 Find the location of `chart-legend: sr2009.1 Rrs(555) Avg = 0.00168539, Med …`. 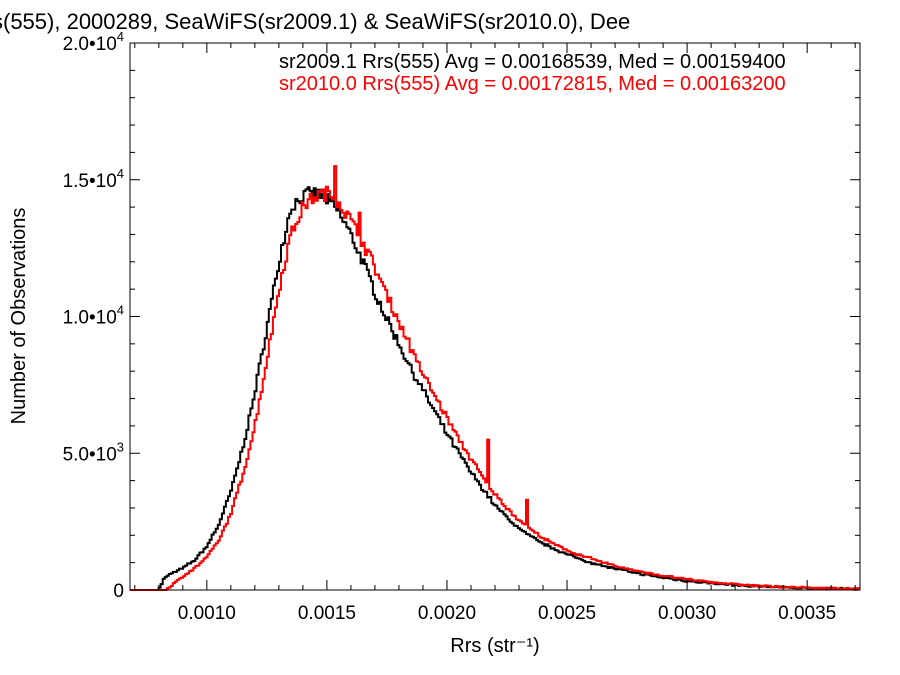

chart-legend: sr2009.1 Rrs(555) Avg = 0.00168539, Med … is located at coordinates (532, 73).